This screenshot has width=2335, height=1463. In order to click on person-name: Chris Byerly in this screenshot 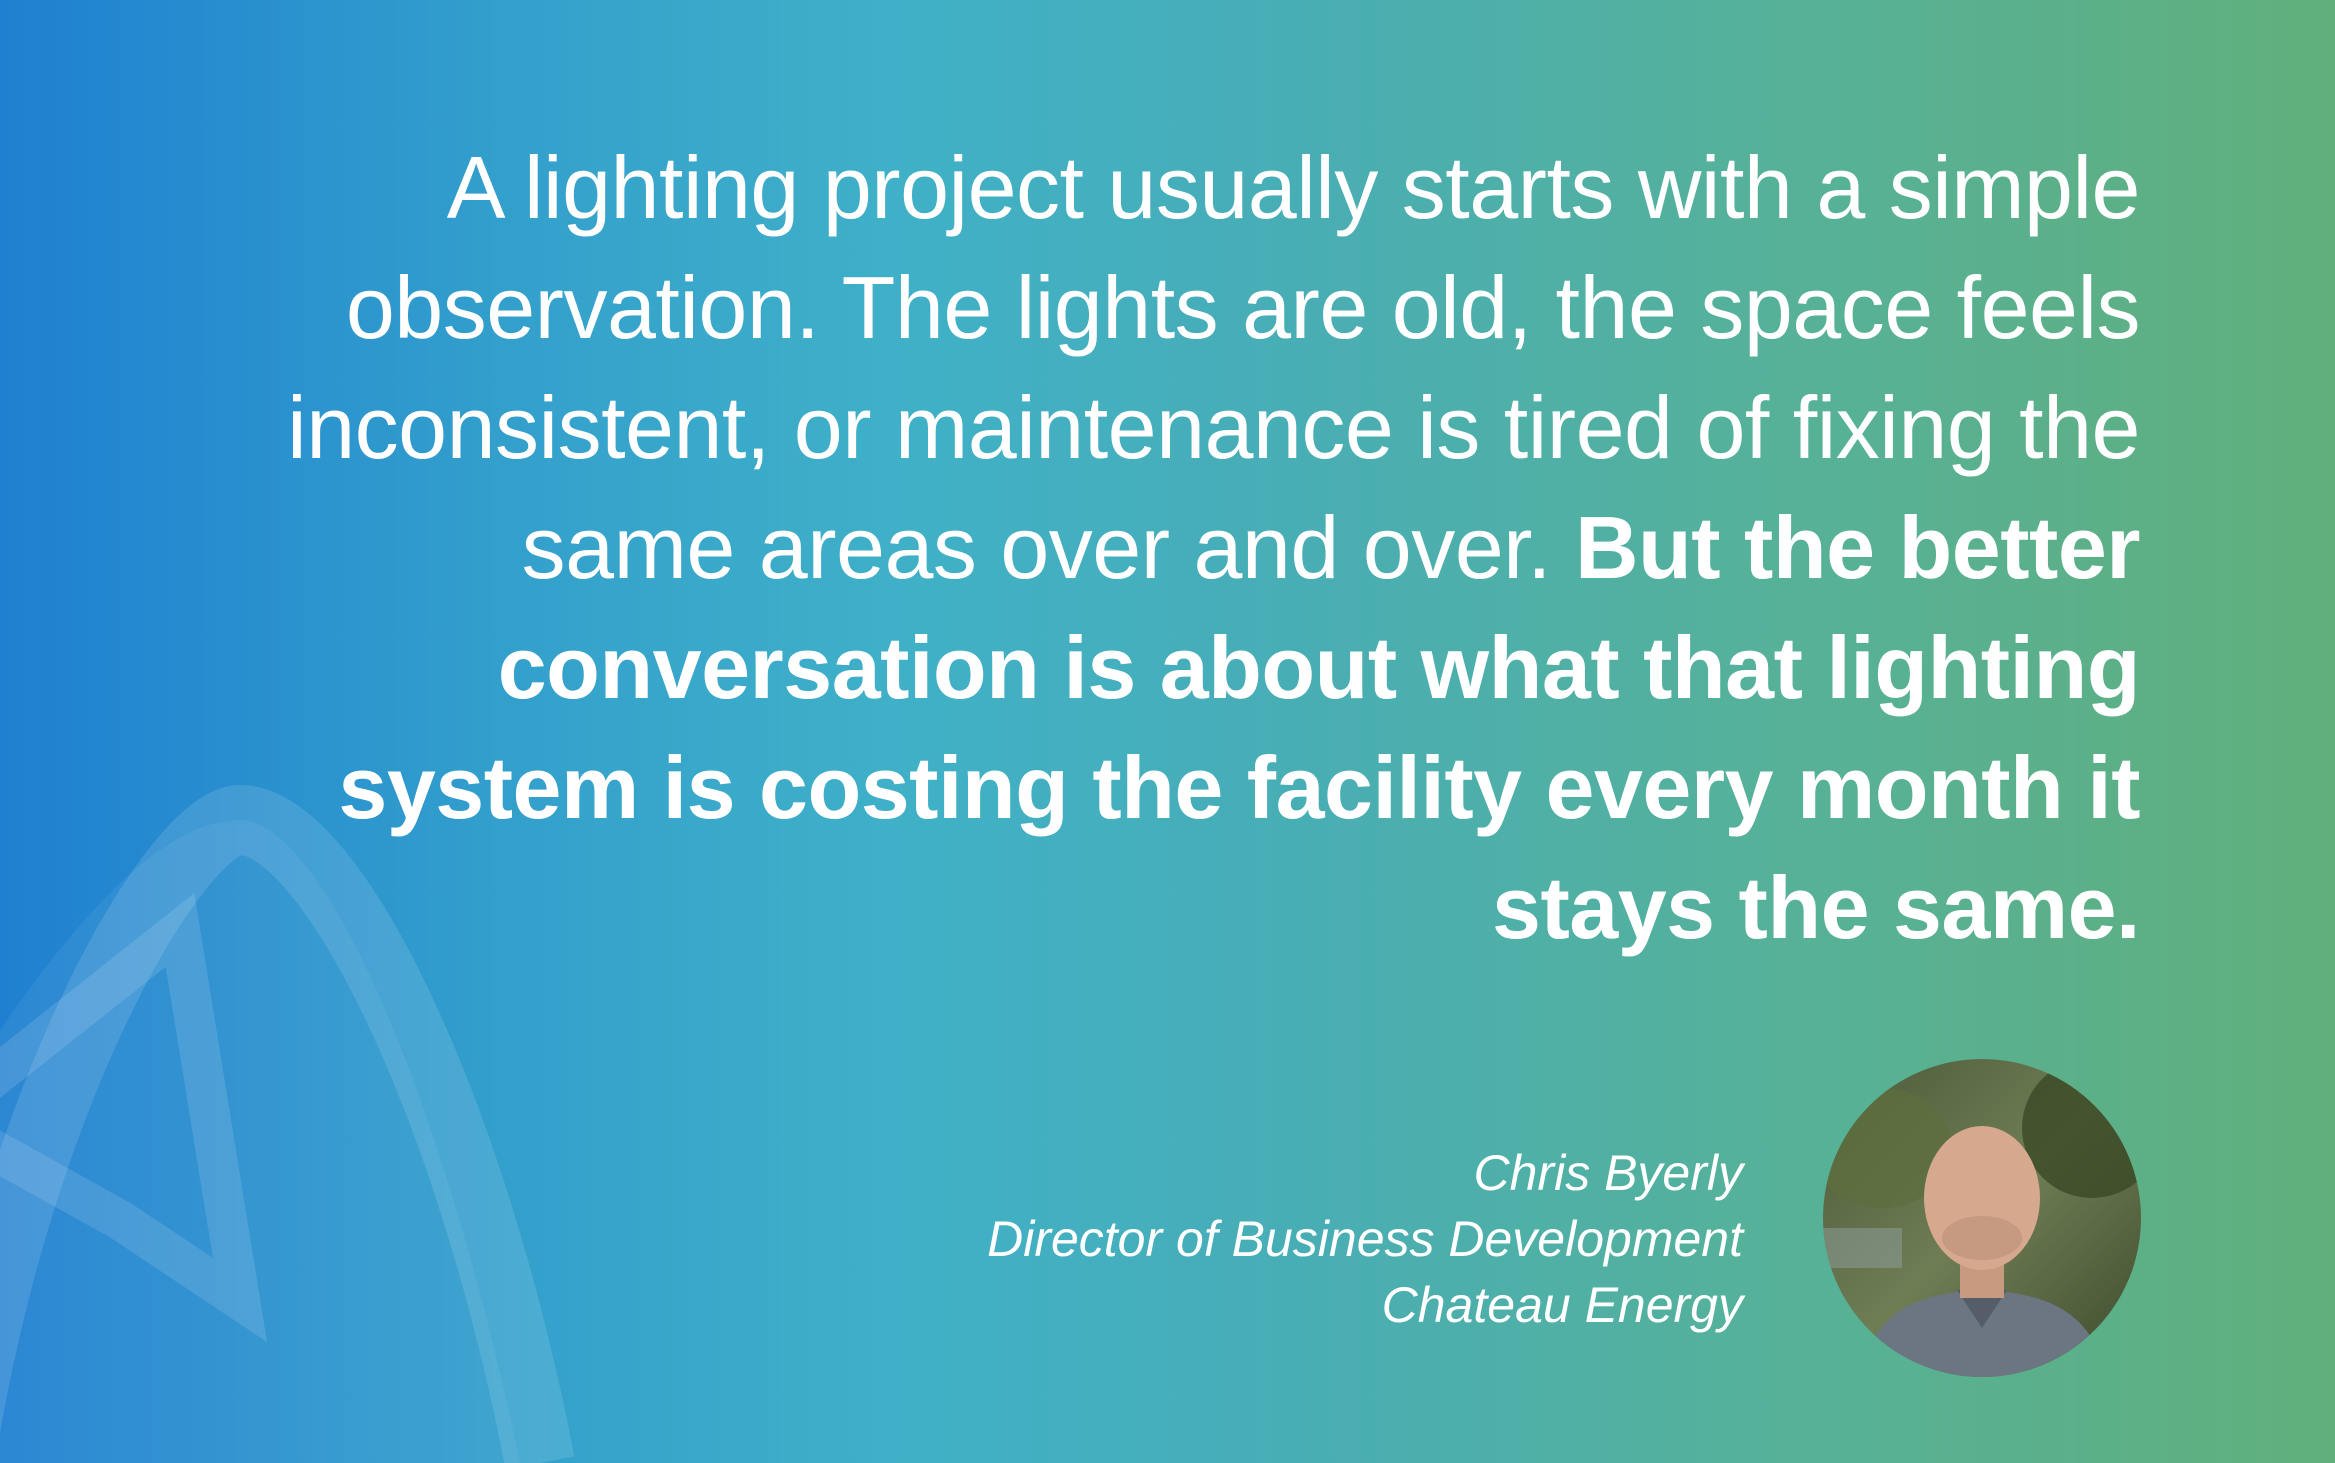, I will do `click(1608, 1173)`.